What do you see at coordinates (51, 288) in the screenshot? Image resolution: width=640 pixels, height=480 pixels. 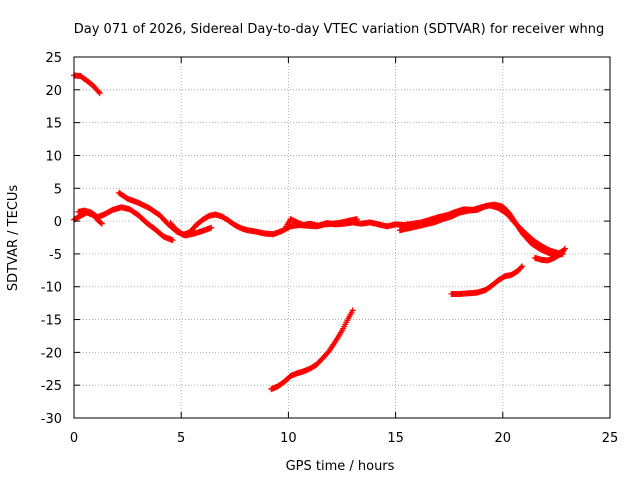 I see `y-tick-label: -10` at bounding box center [51, 288].